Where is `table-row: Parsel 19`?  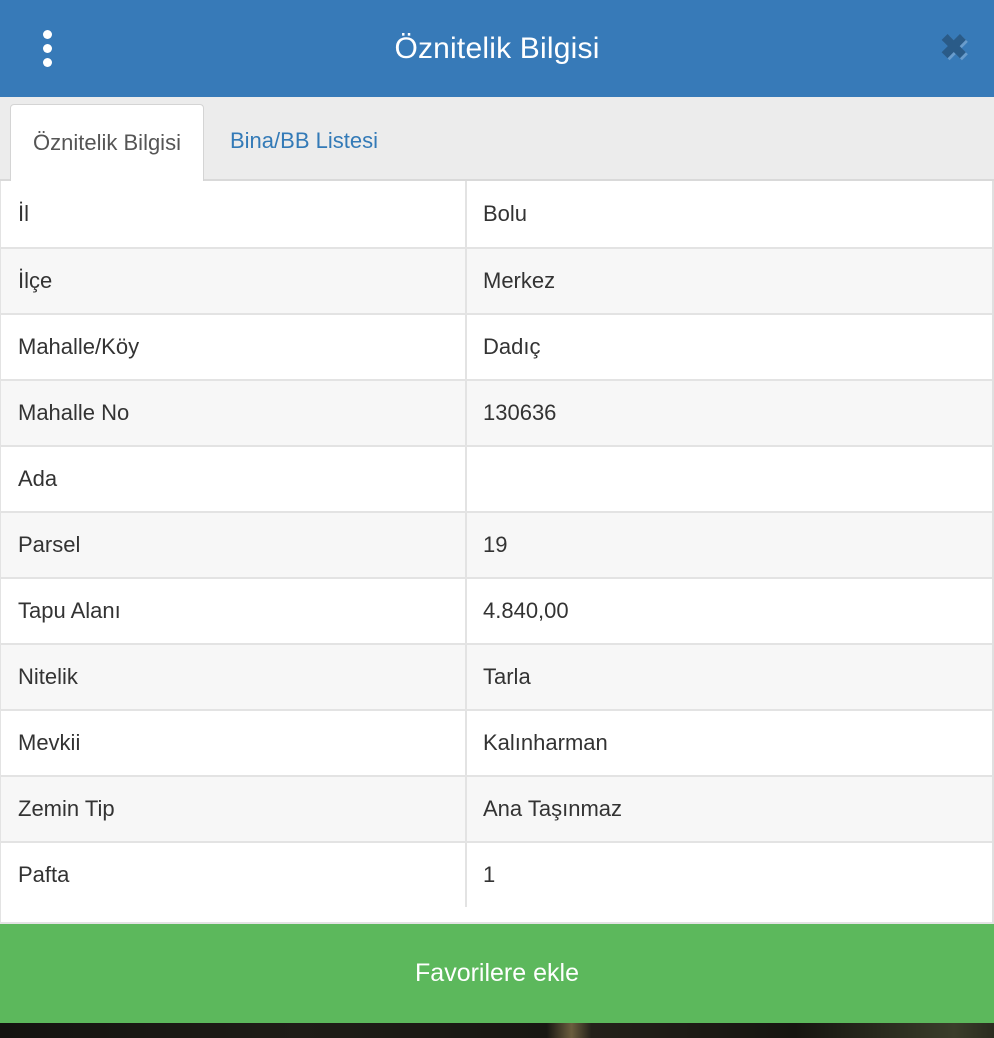 table-row: Parsel 19 is located at coordinates (496, 544).